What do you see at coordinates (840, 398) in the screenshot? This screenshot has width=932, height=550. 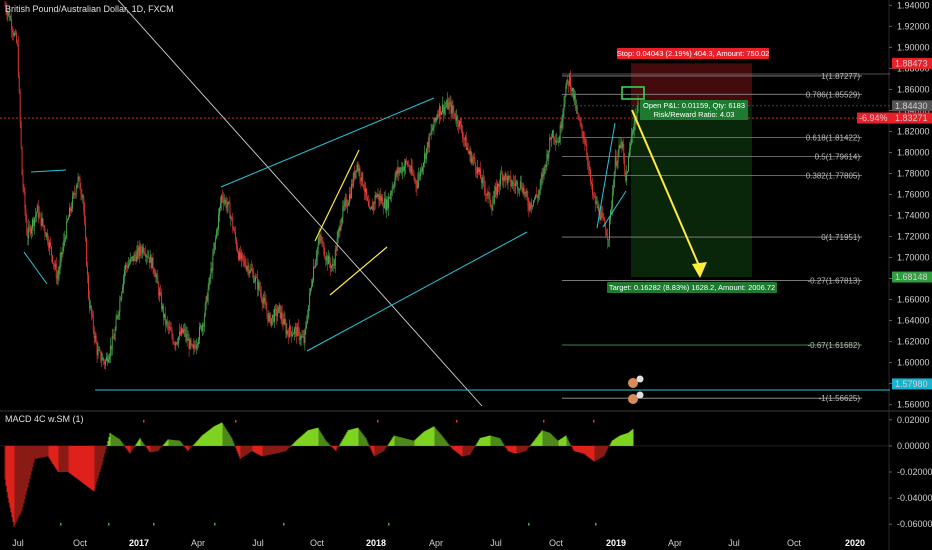 I see `fib-label: -1(1.56625)` at bounding box center [840, 398].